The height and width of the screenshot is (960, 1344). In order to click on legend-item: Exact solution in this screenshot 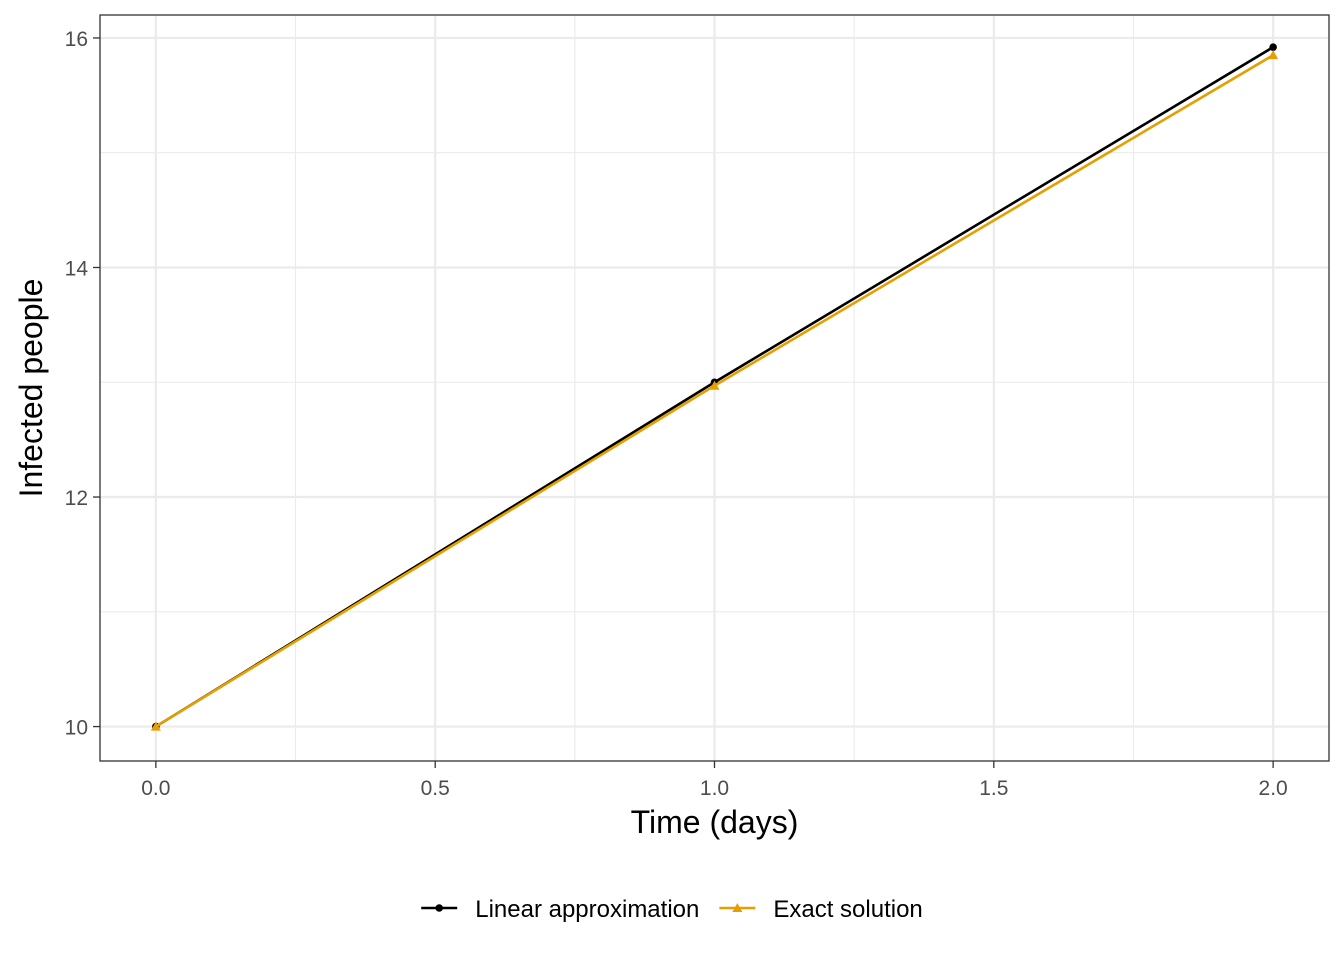, I will do `click(821, 909)`.